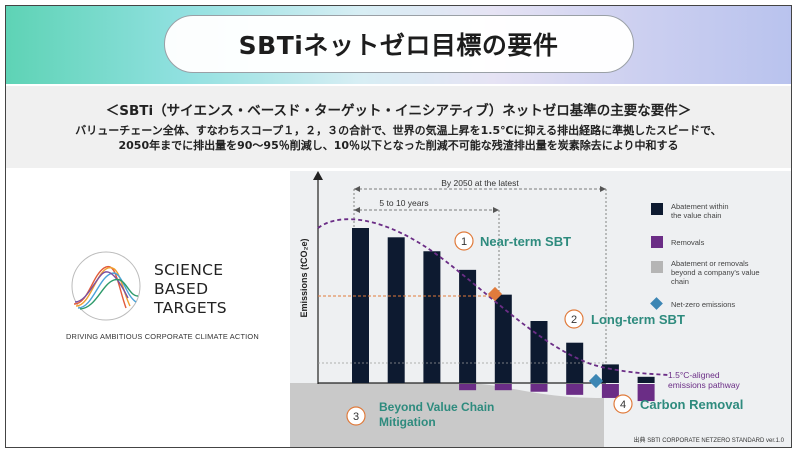  Describe the element at coordinates (657, 242) in the screenshot. I see `legend-swatch-removals` at that location.